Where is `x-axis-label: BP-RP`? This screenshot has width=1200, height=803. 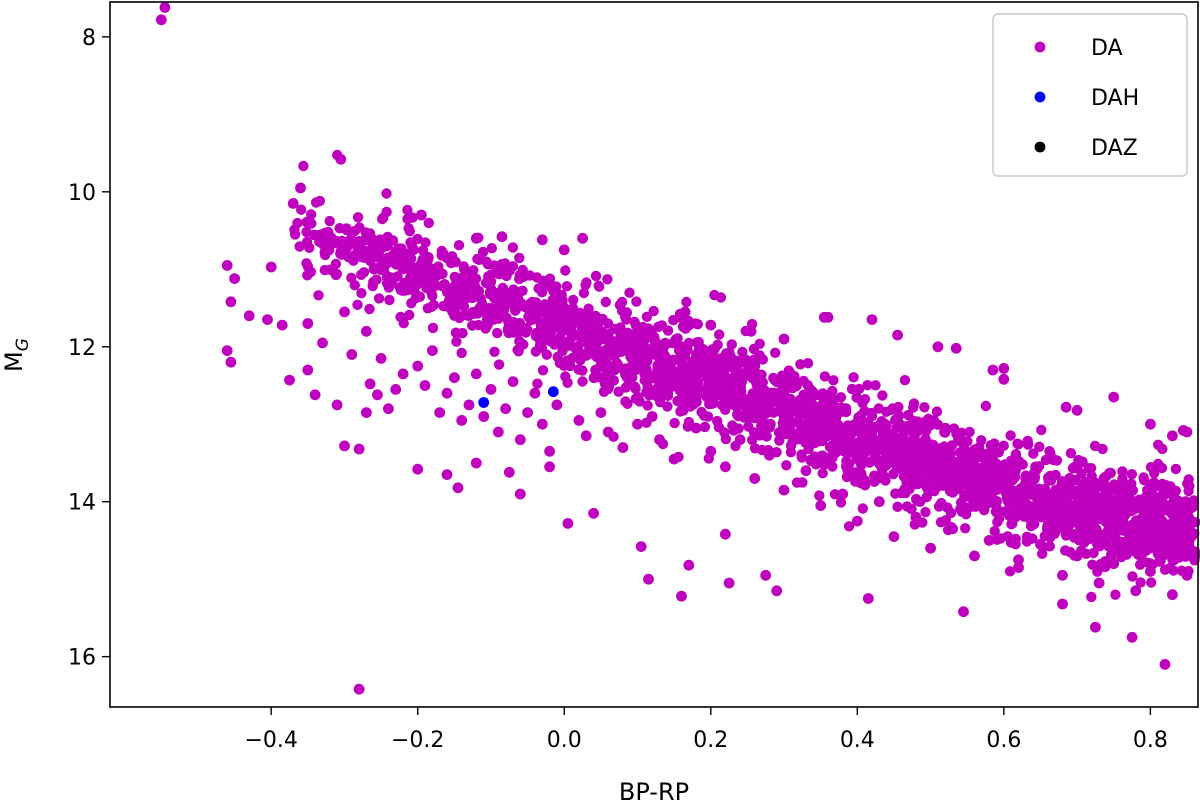 x-axis-label: BP-RP is located at coordinates (654, 790).